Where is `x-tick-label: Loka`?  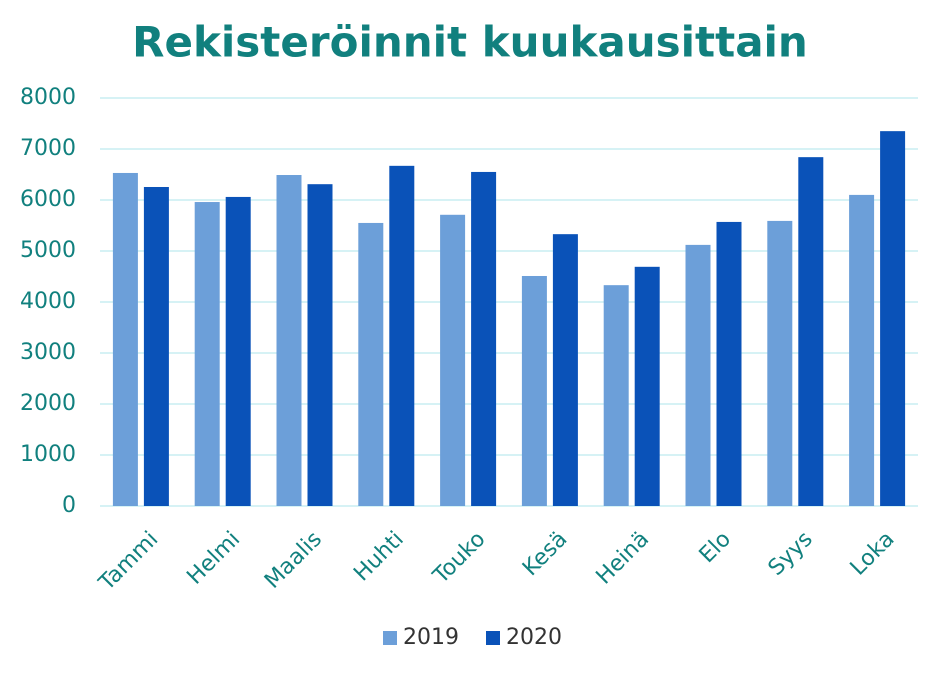 x-tick-label: Loka is located at coordinates (873, 554).